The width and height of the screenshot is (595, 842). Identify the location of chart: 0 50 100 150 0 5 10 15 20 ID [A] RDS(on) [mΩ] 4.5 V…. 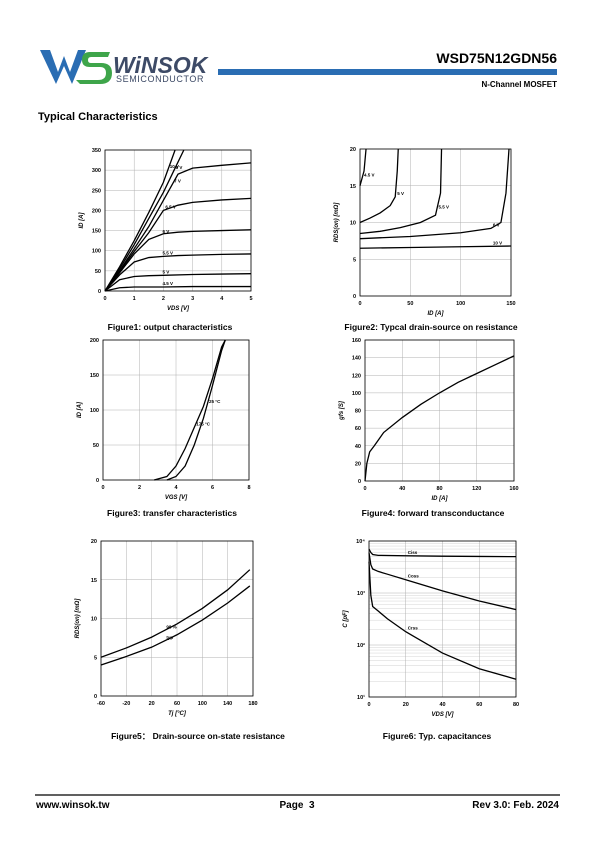
(425, 232).